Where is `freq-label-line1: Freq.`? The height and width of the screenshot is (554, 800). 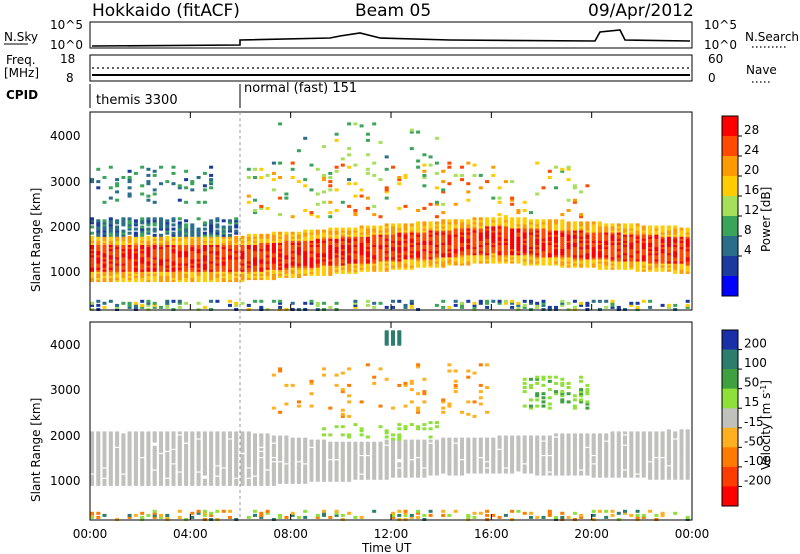 freq-label-line1: Freq. is located at coordinates (21, 60).